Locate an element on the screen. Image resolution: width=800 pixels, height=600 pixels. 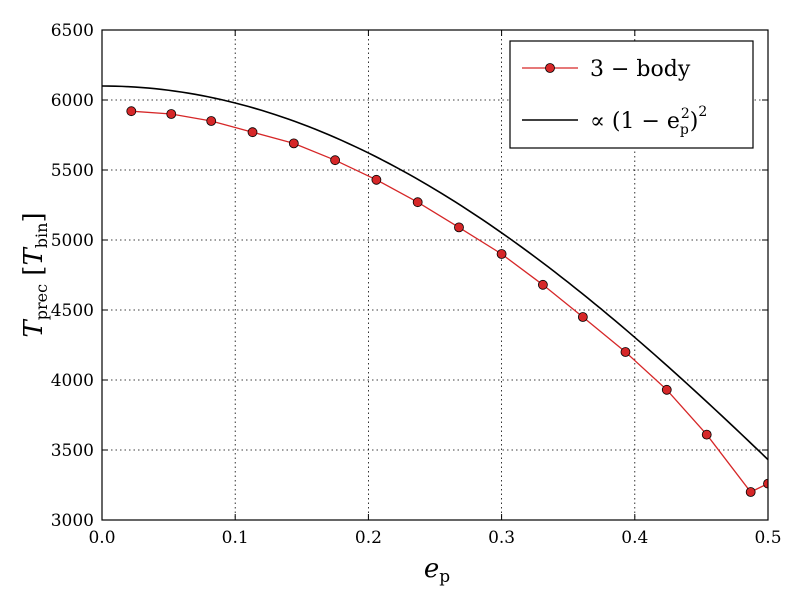
y-tick-label: 5500 is located at coordinates (72, 171).